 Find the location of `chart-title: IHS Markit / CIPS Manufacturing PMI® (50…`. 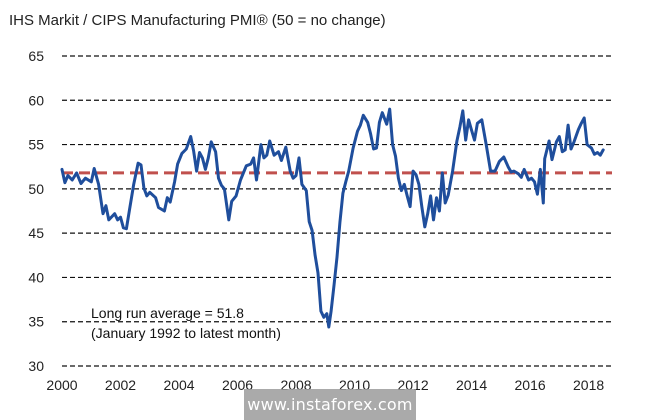

chart-title: IHS Markit / CIPS Manufacturing PMI® (50… is located at coordinates (197, 20).